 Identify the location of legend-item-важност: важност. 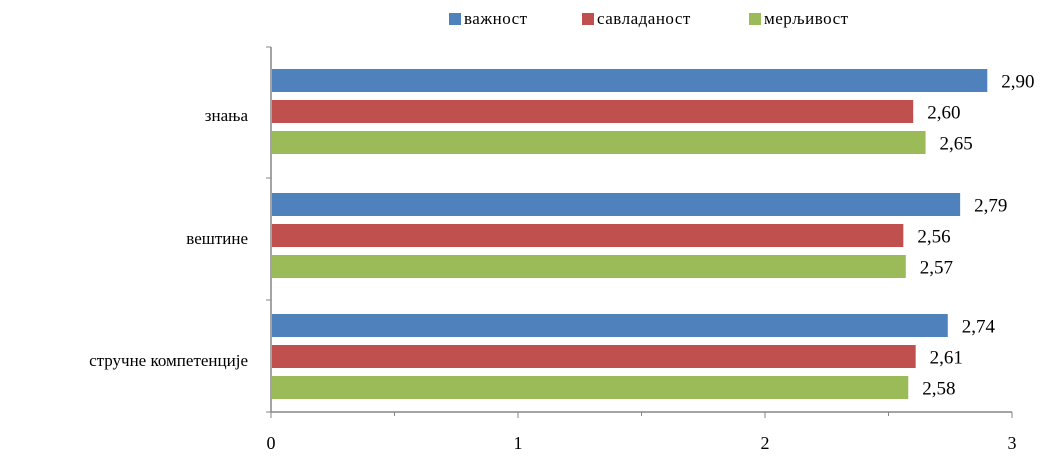
(488, 18).